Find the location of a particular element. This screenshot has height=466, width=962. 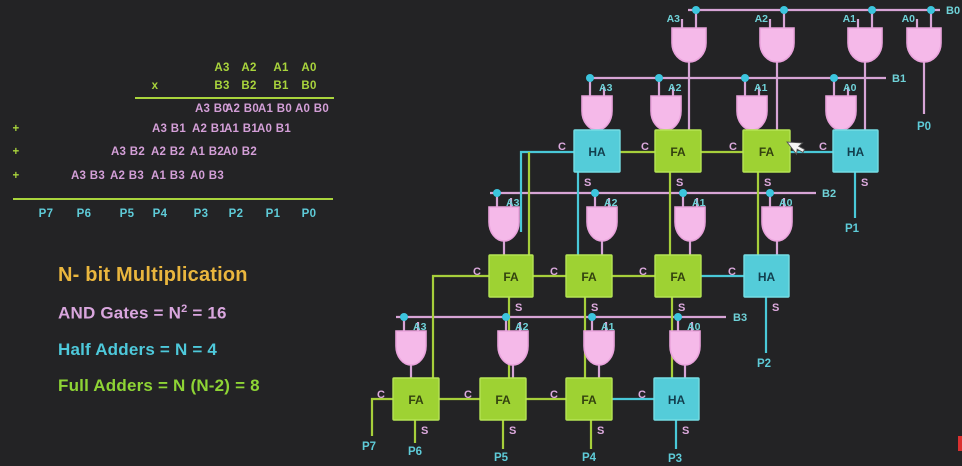

ws-multiplier-bit: B3 is located at coordinates (222, 86).